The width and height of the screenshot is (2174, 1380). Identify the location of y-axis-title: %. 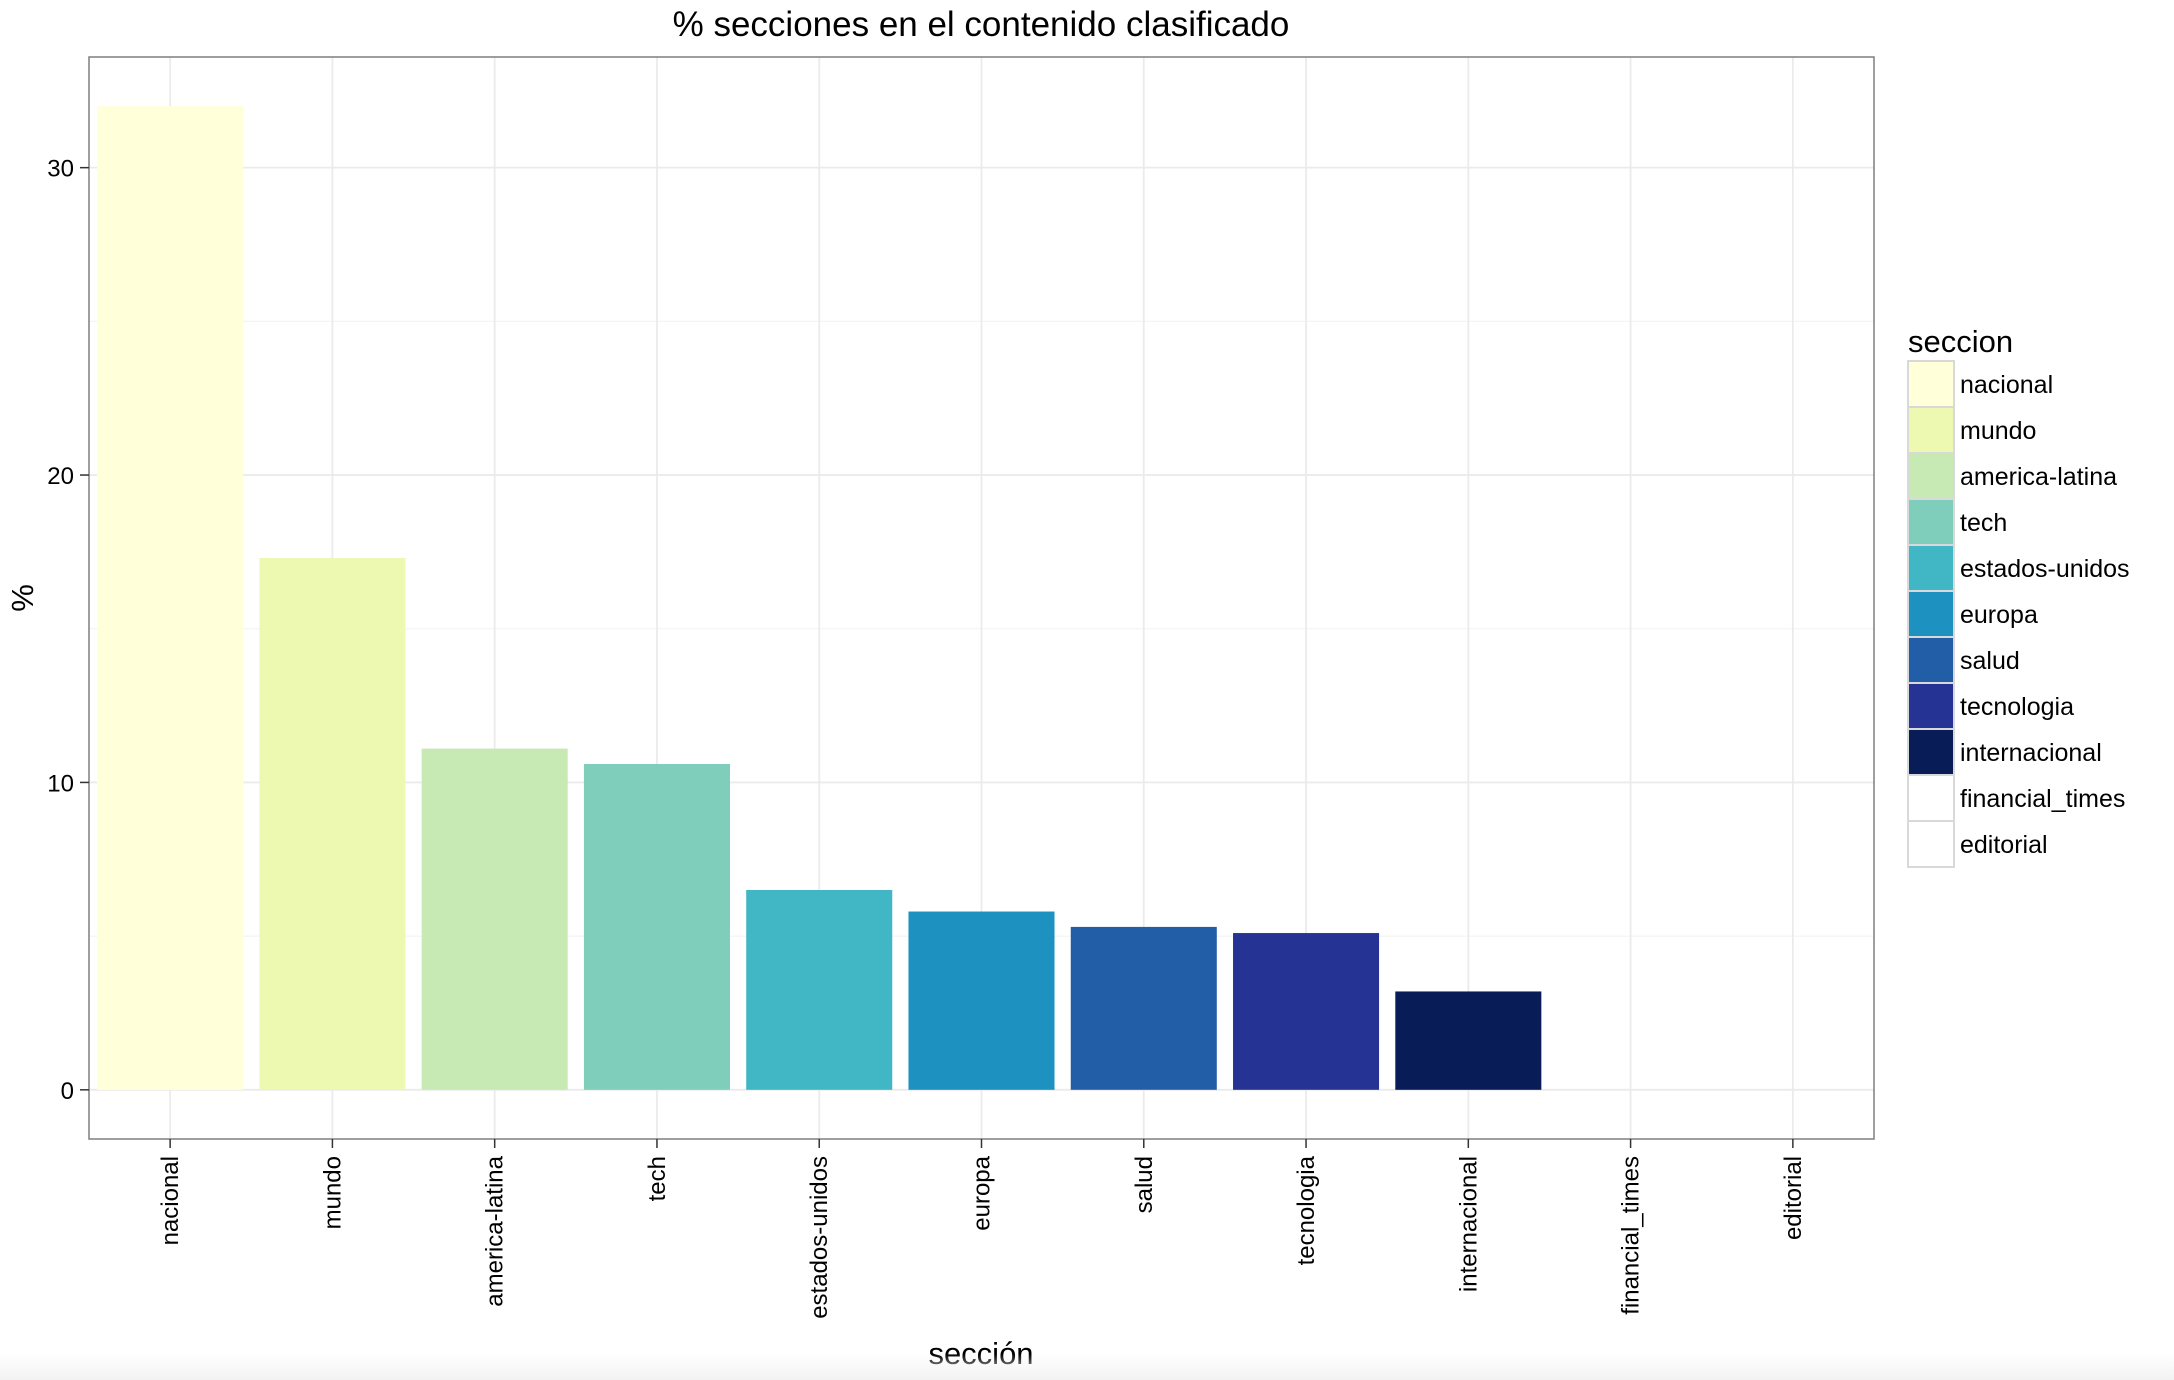
(22, 598).